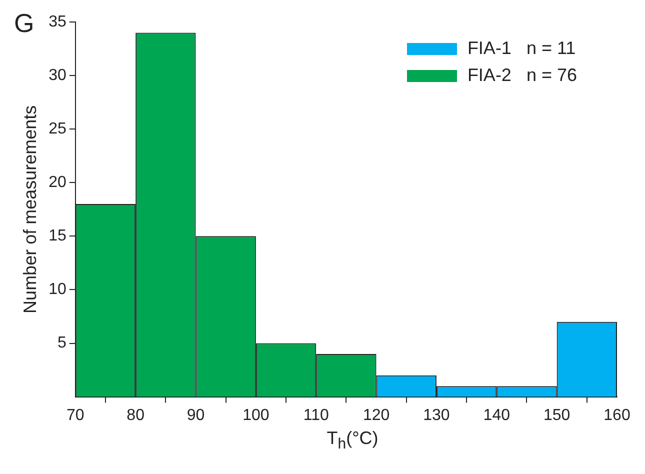  What do you see at coordinates (556, 415) in the screenshot?
I see `x-tick-label: 150` at bounding box center [556, 415].